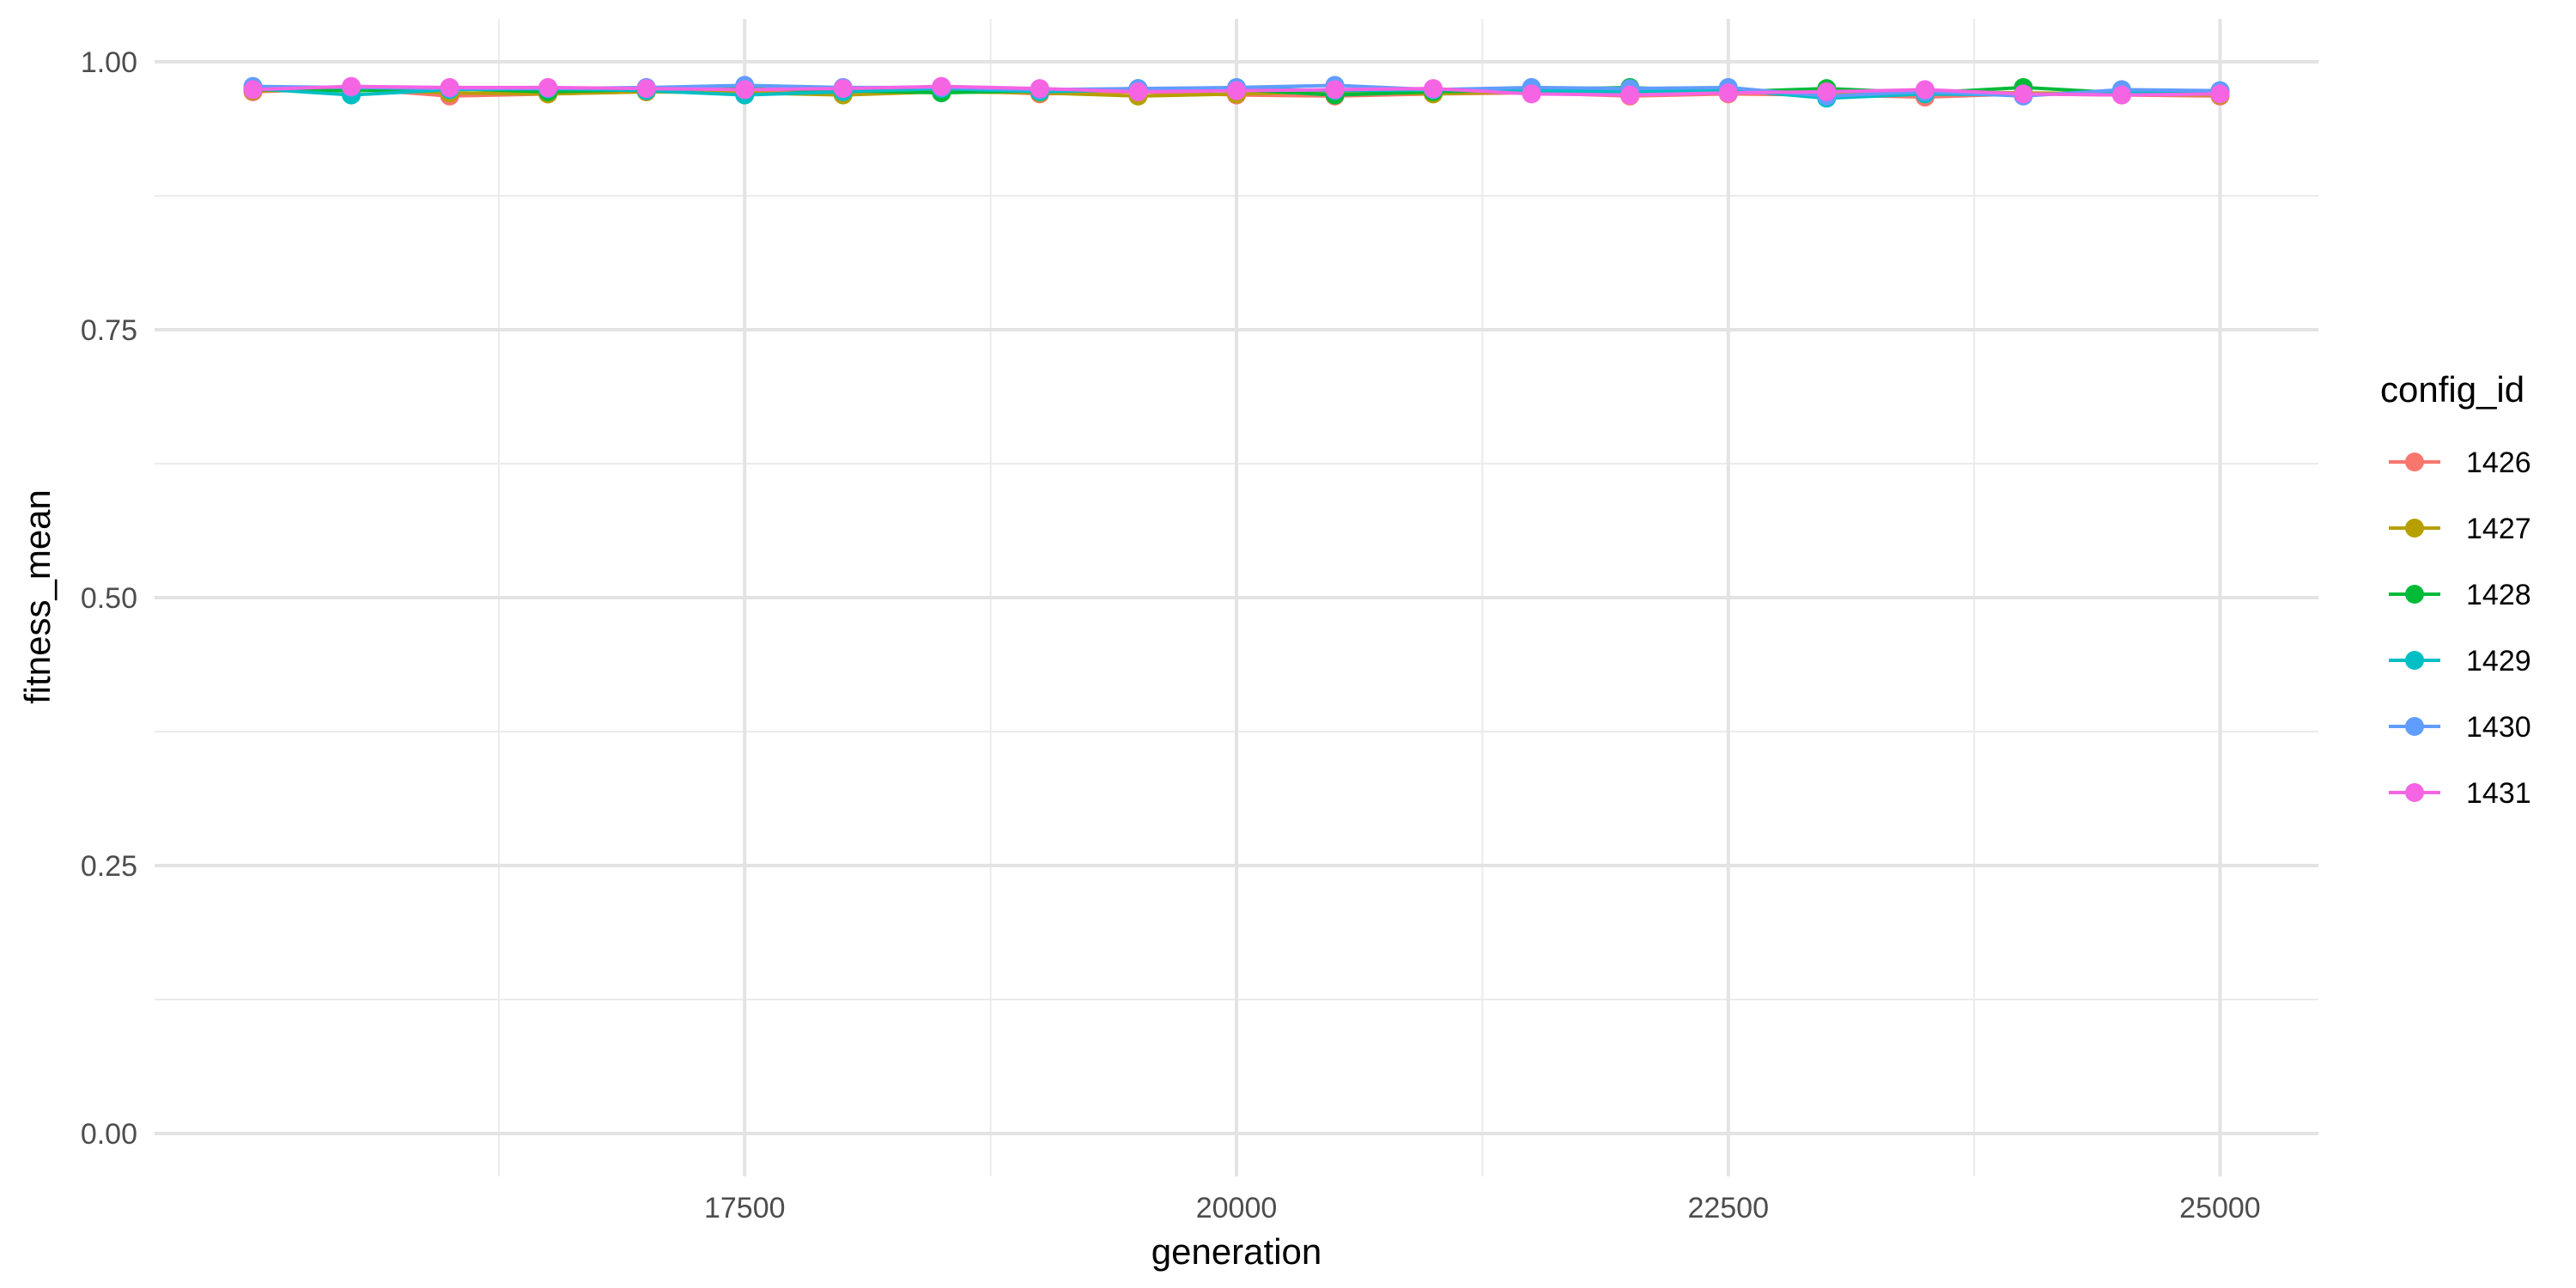  What do you see at coordinates (2456, 589) in the screenshot?
I see `legend: config_id 1426 1427 1428 1429 1430 1431` at bounding box center [2456, 589].